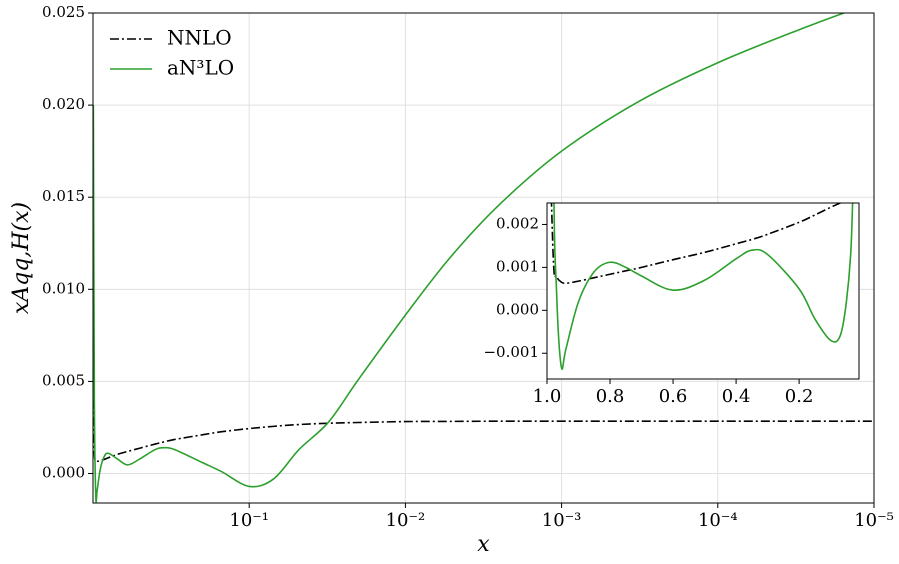 This screenshot has width=899, height=564. I want to click on y-tick-label: −0.001, so click(511, 352).